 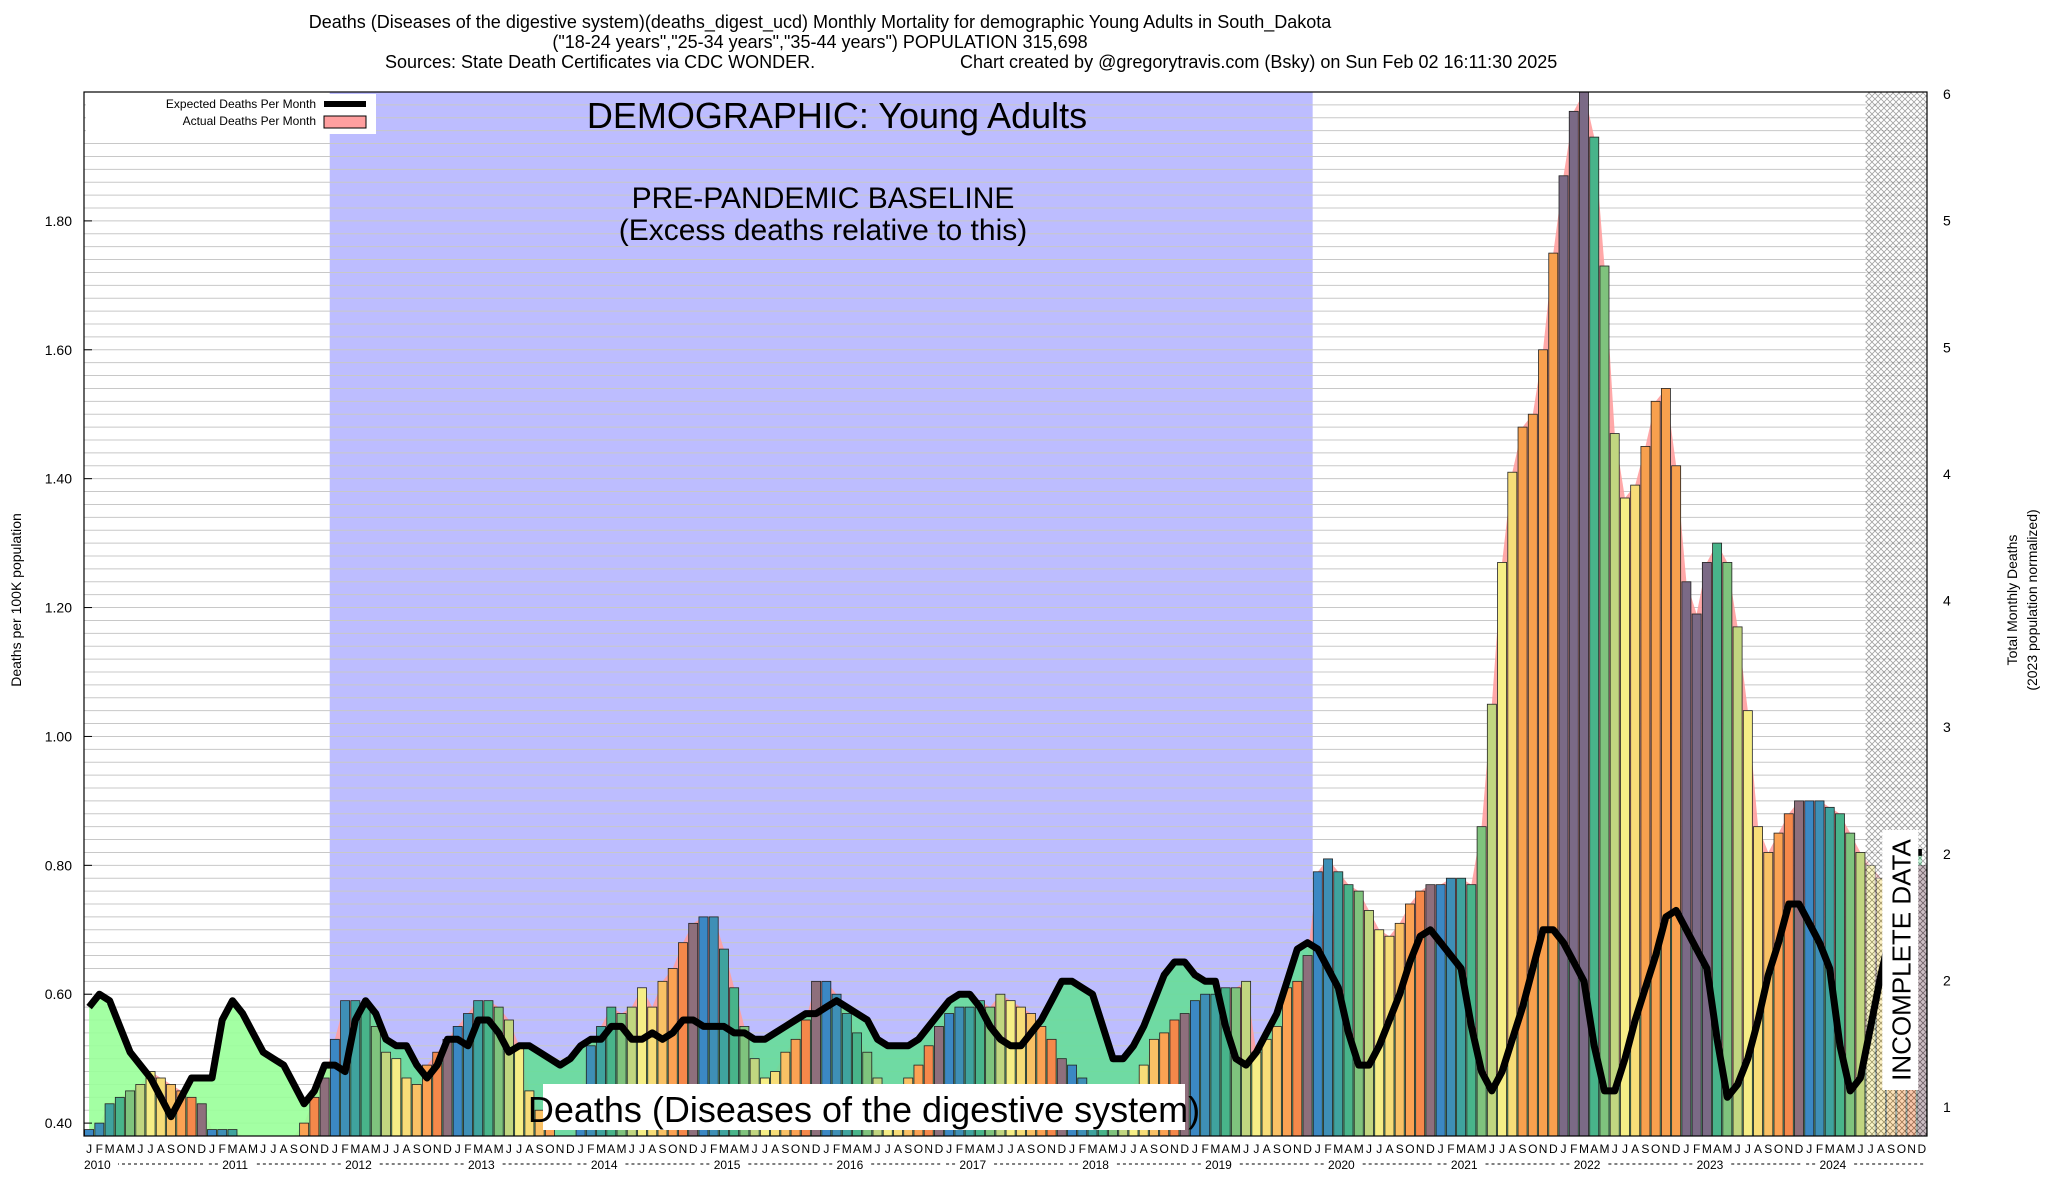 What do you see at coordinates (481, 1165) in the screenshot?
I see `year-label: 2013` at bounding box center [481, 1165].